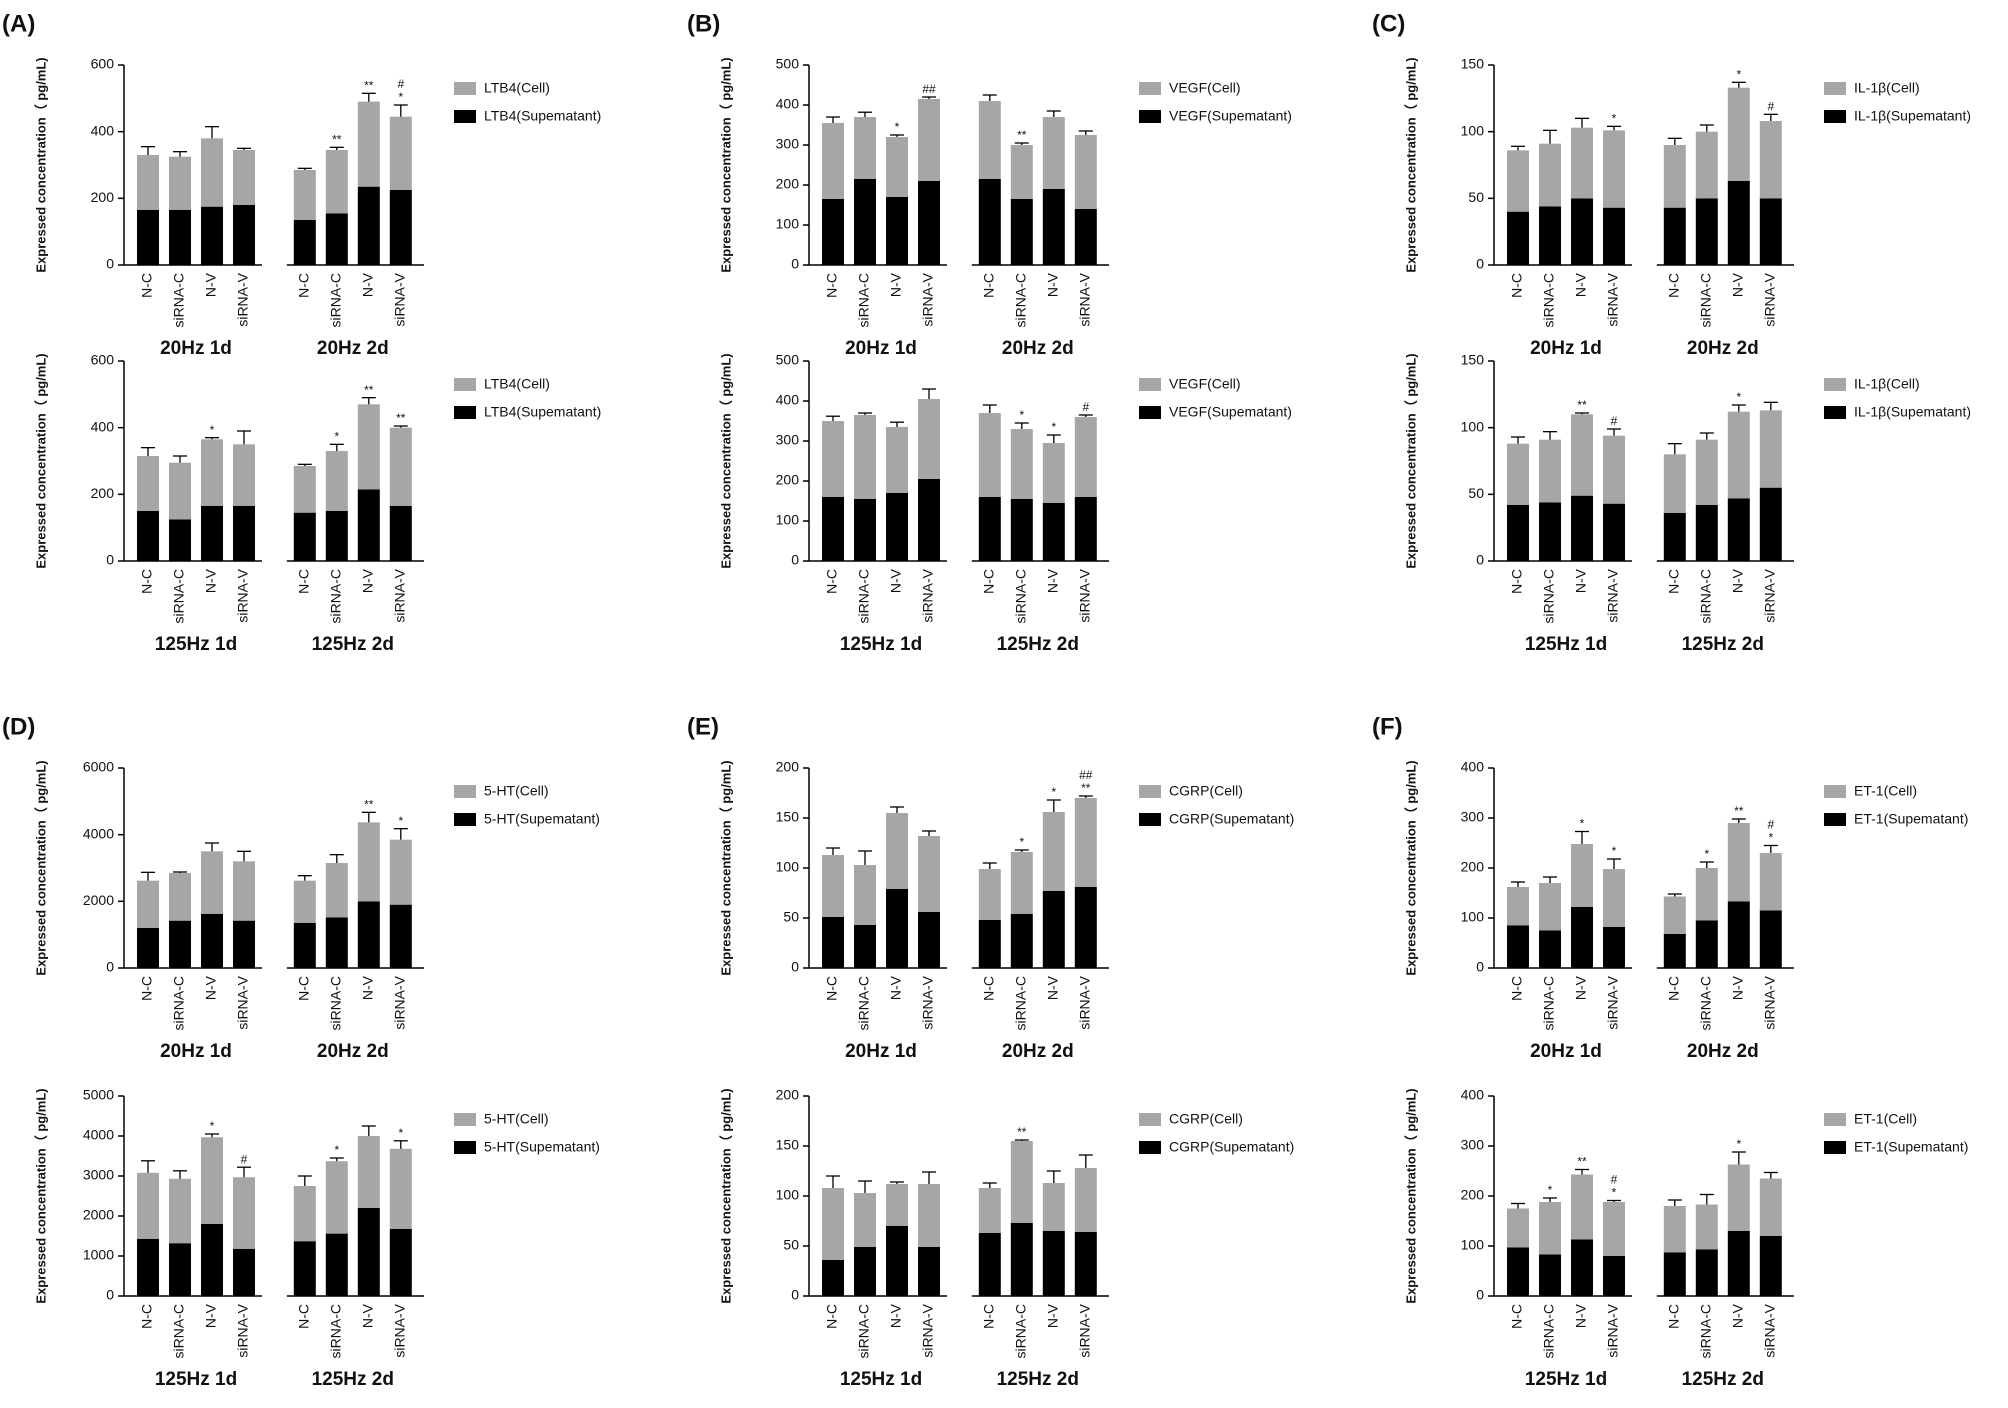 This screenshot has height=1408, width=2008. I want to click on group-label: 20Hz 2d, so click(353, 348).